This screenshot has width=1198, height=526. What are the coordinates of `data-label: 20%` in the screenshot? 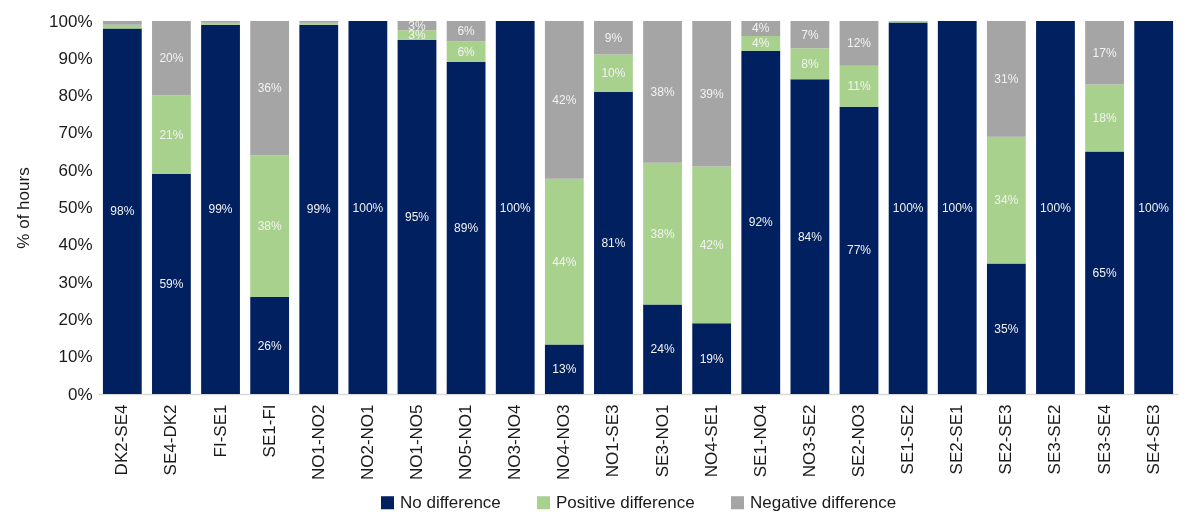 It's located at (171, 58).